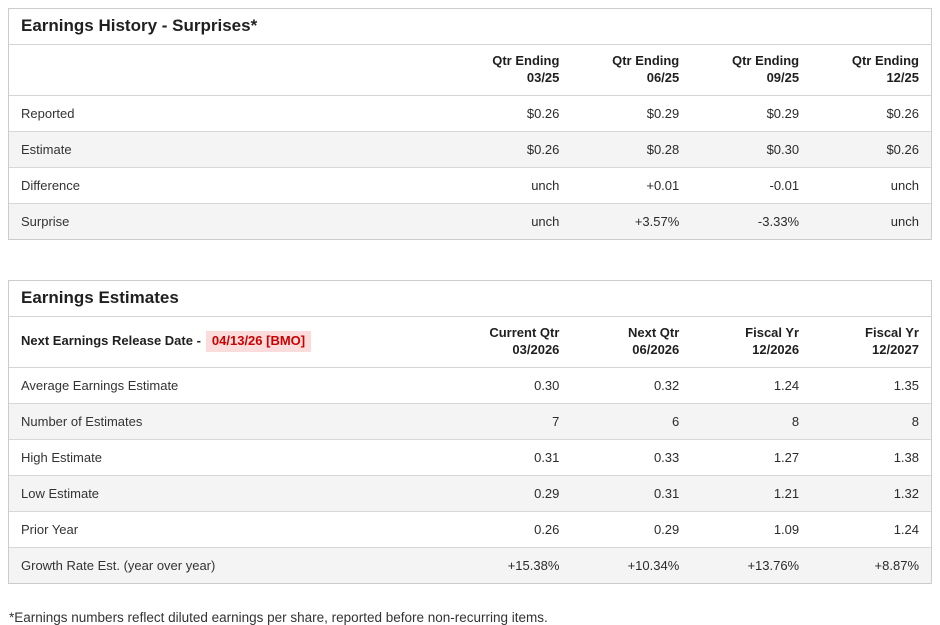 The image size is (940, 625). What do you see at coordinates (543, 77) in the screenshot?
I see `column-header-line2: 03/25` at bounding box center [543, 77].